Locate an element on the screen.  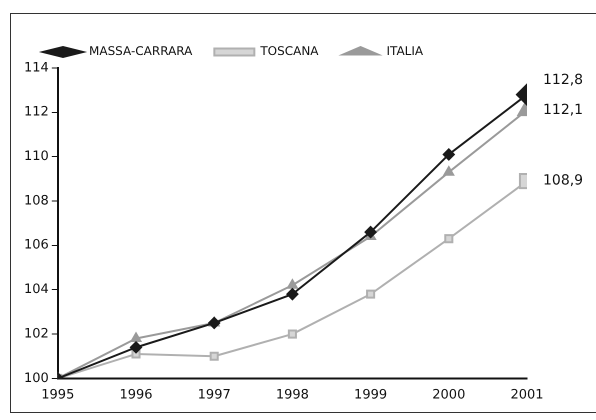
y-tick-label: 114 is located at coordinates (36, 68).